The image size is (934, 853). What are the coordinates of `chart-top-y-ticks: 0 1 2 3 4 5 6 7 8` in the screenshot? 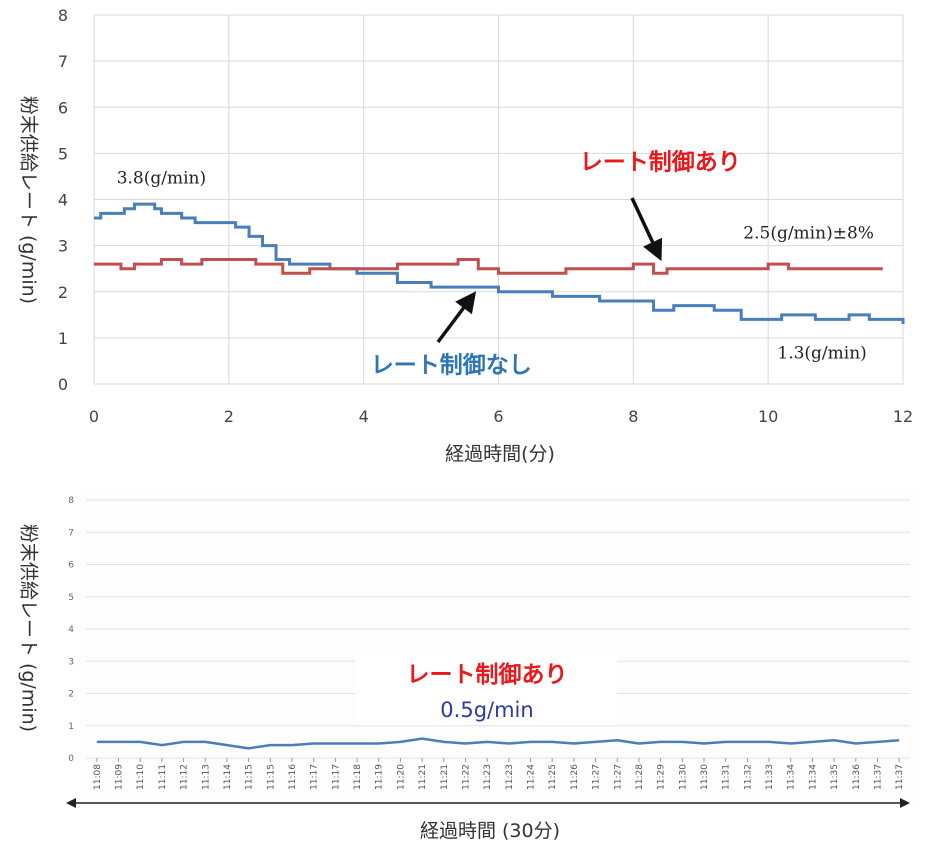 It's located at (63, 200).